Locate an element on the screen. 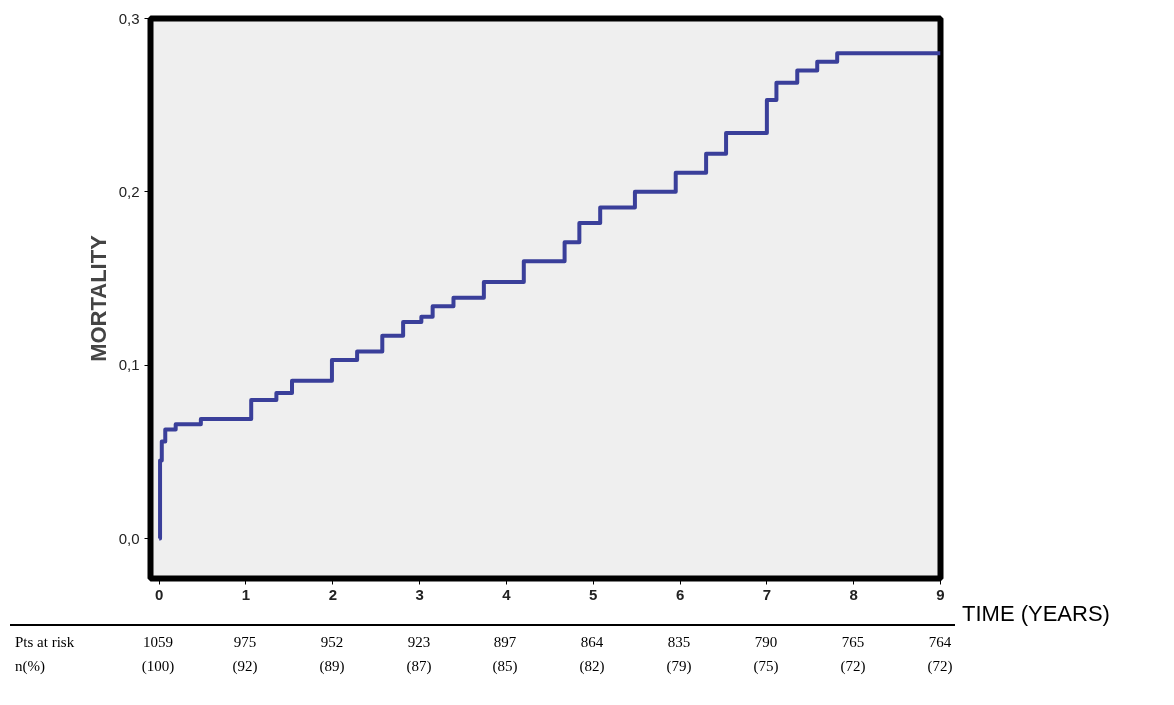  x-tick-label: 7 is located at coordinates (767, 594).